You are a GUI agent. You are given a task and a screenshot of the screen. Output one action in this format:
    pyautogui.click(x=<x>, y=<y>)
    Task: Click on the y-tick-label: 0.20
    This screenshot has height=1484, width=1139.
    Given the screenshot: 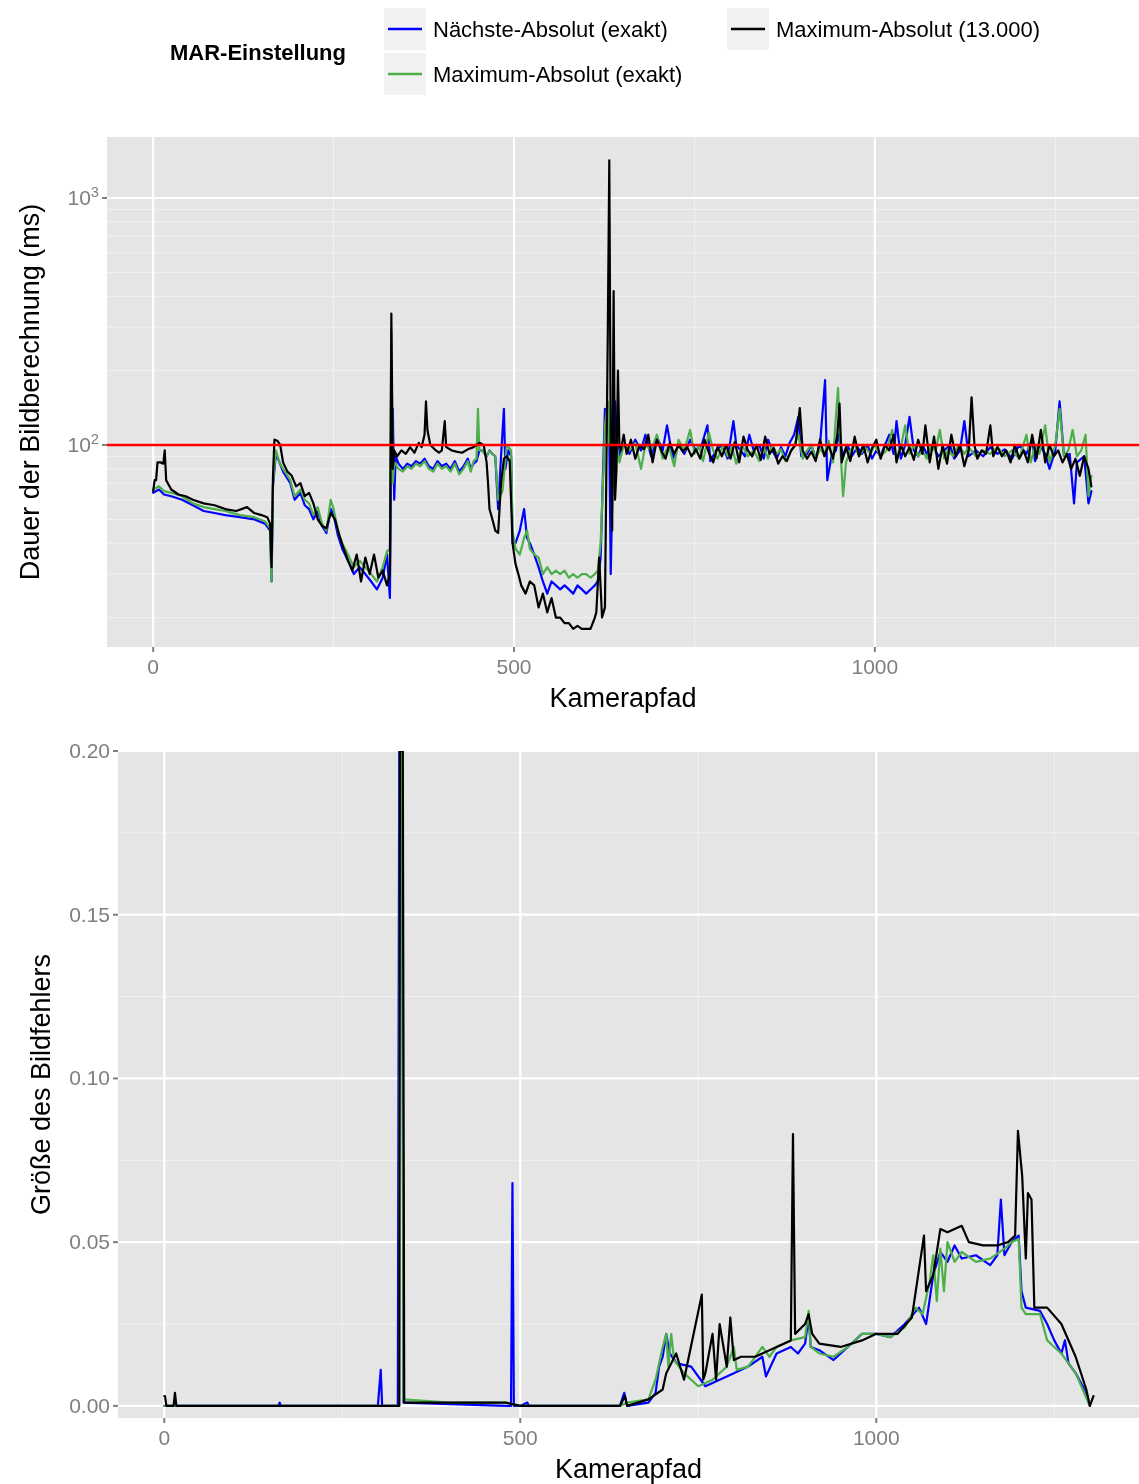 What is the action you would take?
    pyautogui.click(x=89, y=750)
    